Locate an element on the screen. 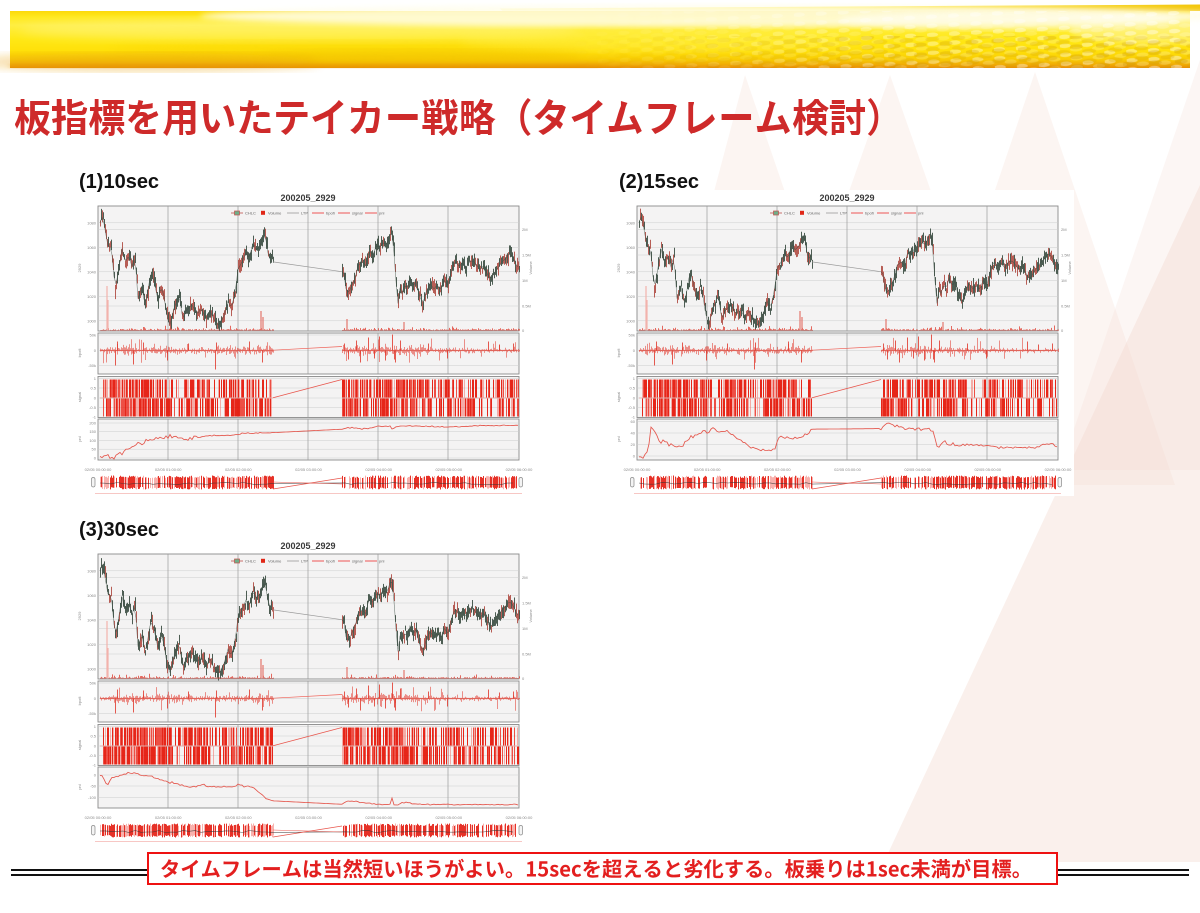 This screenshot has width=1200, height=913. svg-text: 20 is located at coordinates (633, 444).